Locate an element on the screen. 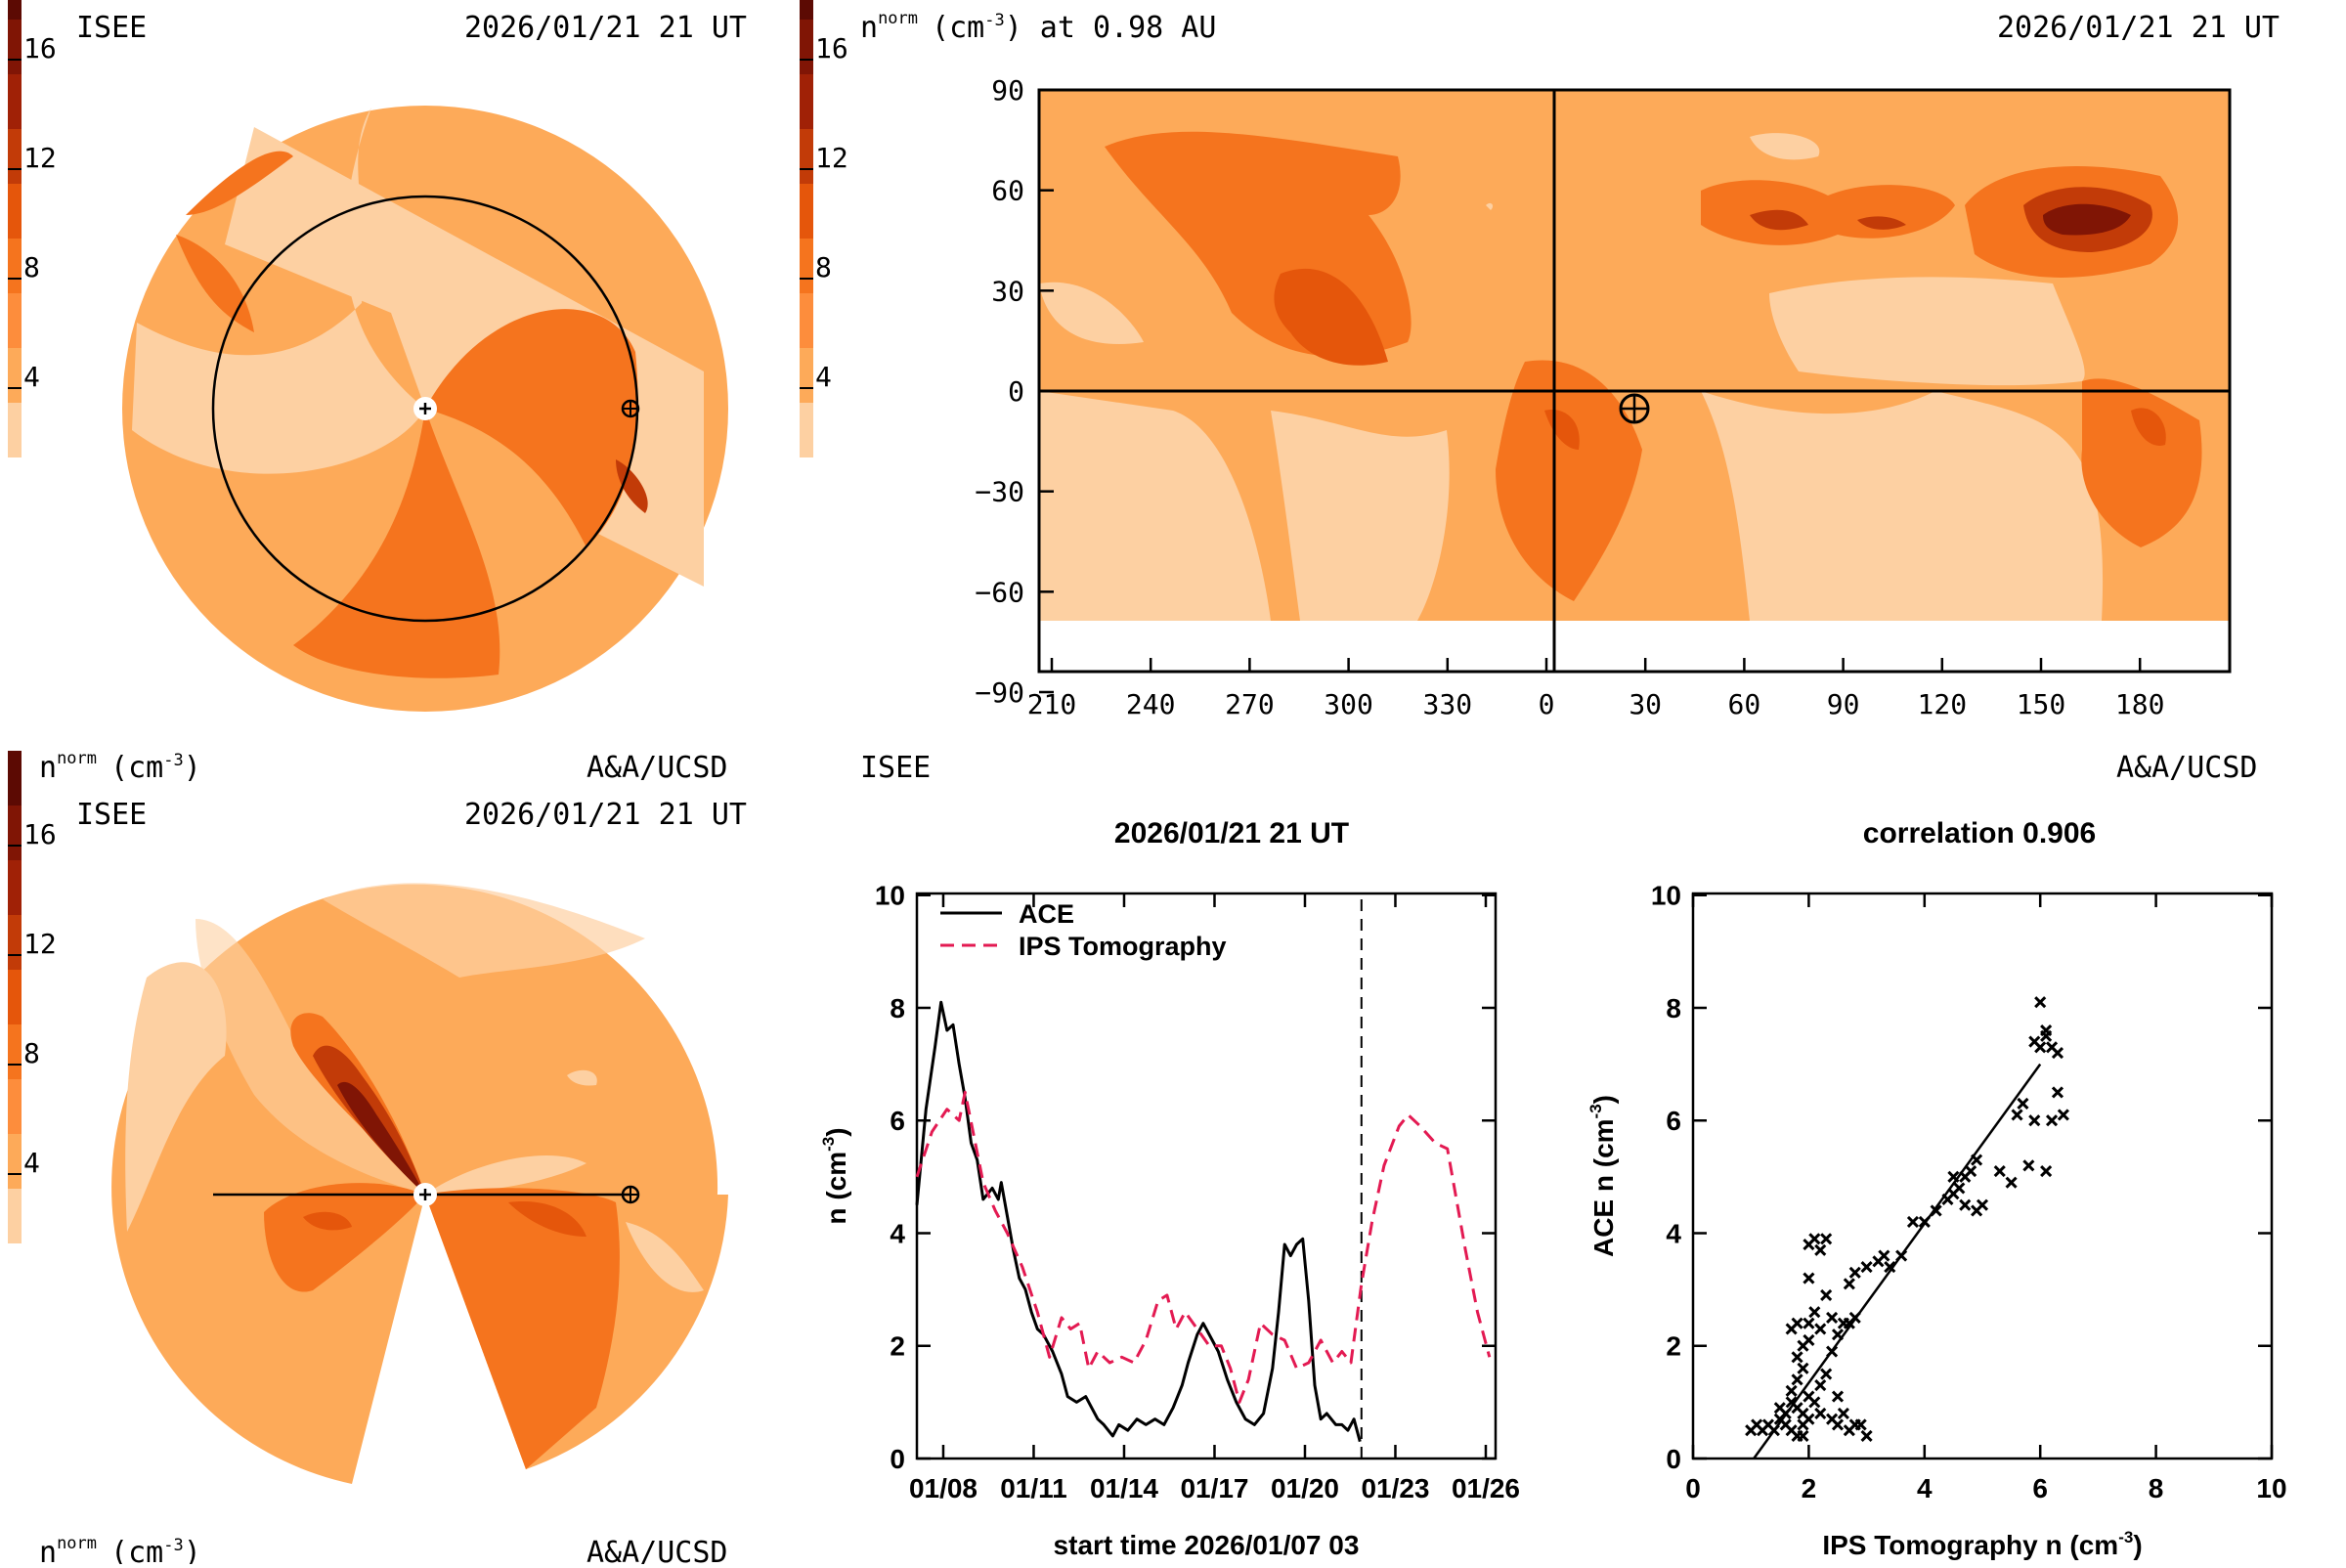 This screenshot has width=2346, height=1568. longitude-tick-label: 300 is located at coordinates (1348, 704).